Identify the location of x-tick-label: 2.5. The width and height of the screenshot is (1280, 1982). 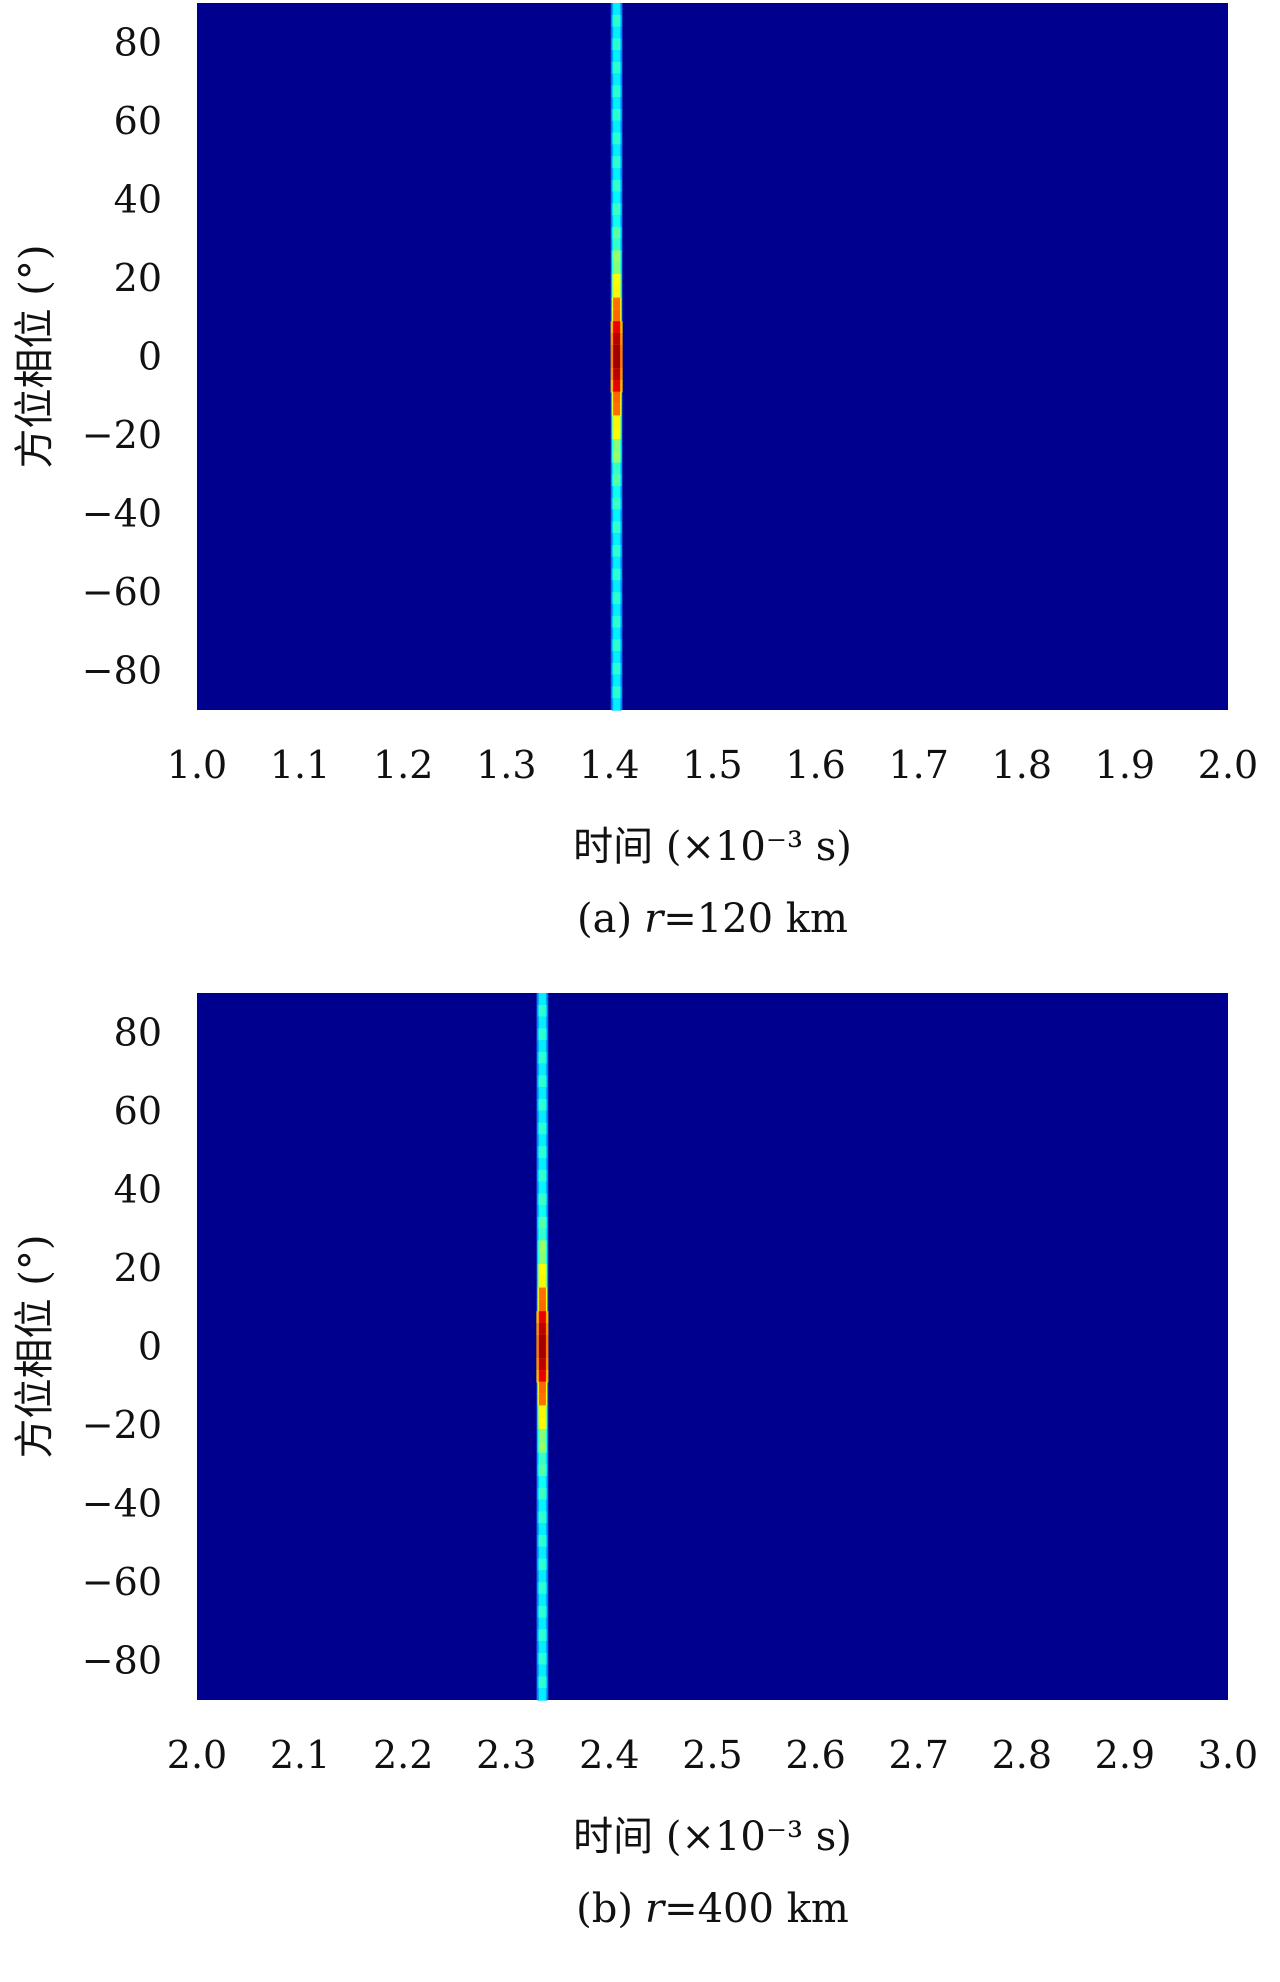
(712, 1755).